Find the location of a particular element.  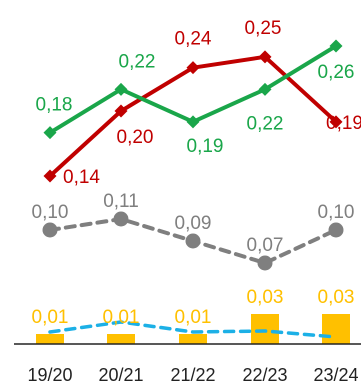

x-tick-23/24: 23/24 is located at coordinates (335, 375).